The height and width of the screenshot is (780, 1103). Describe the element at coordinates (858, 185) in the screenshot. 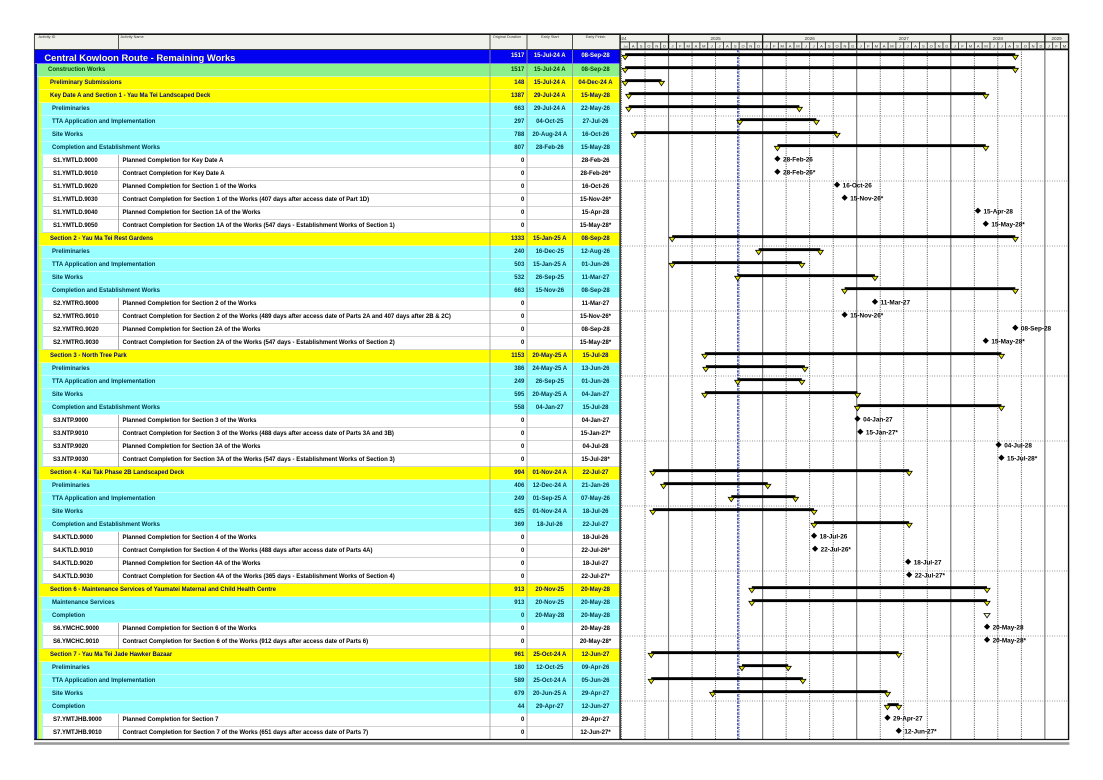

I see `svg-text: 16-Oct-26` at that location.